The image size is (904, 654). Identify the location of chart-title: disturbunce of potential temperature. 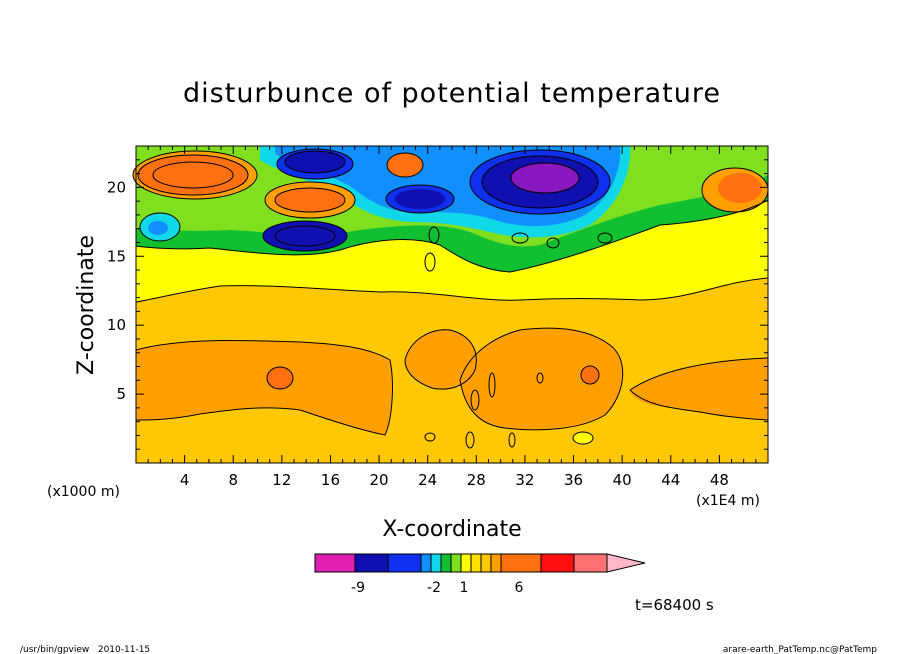
(452, 93).